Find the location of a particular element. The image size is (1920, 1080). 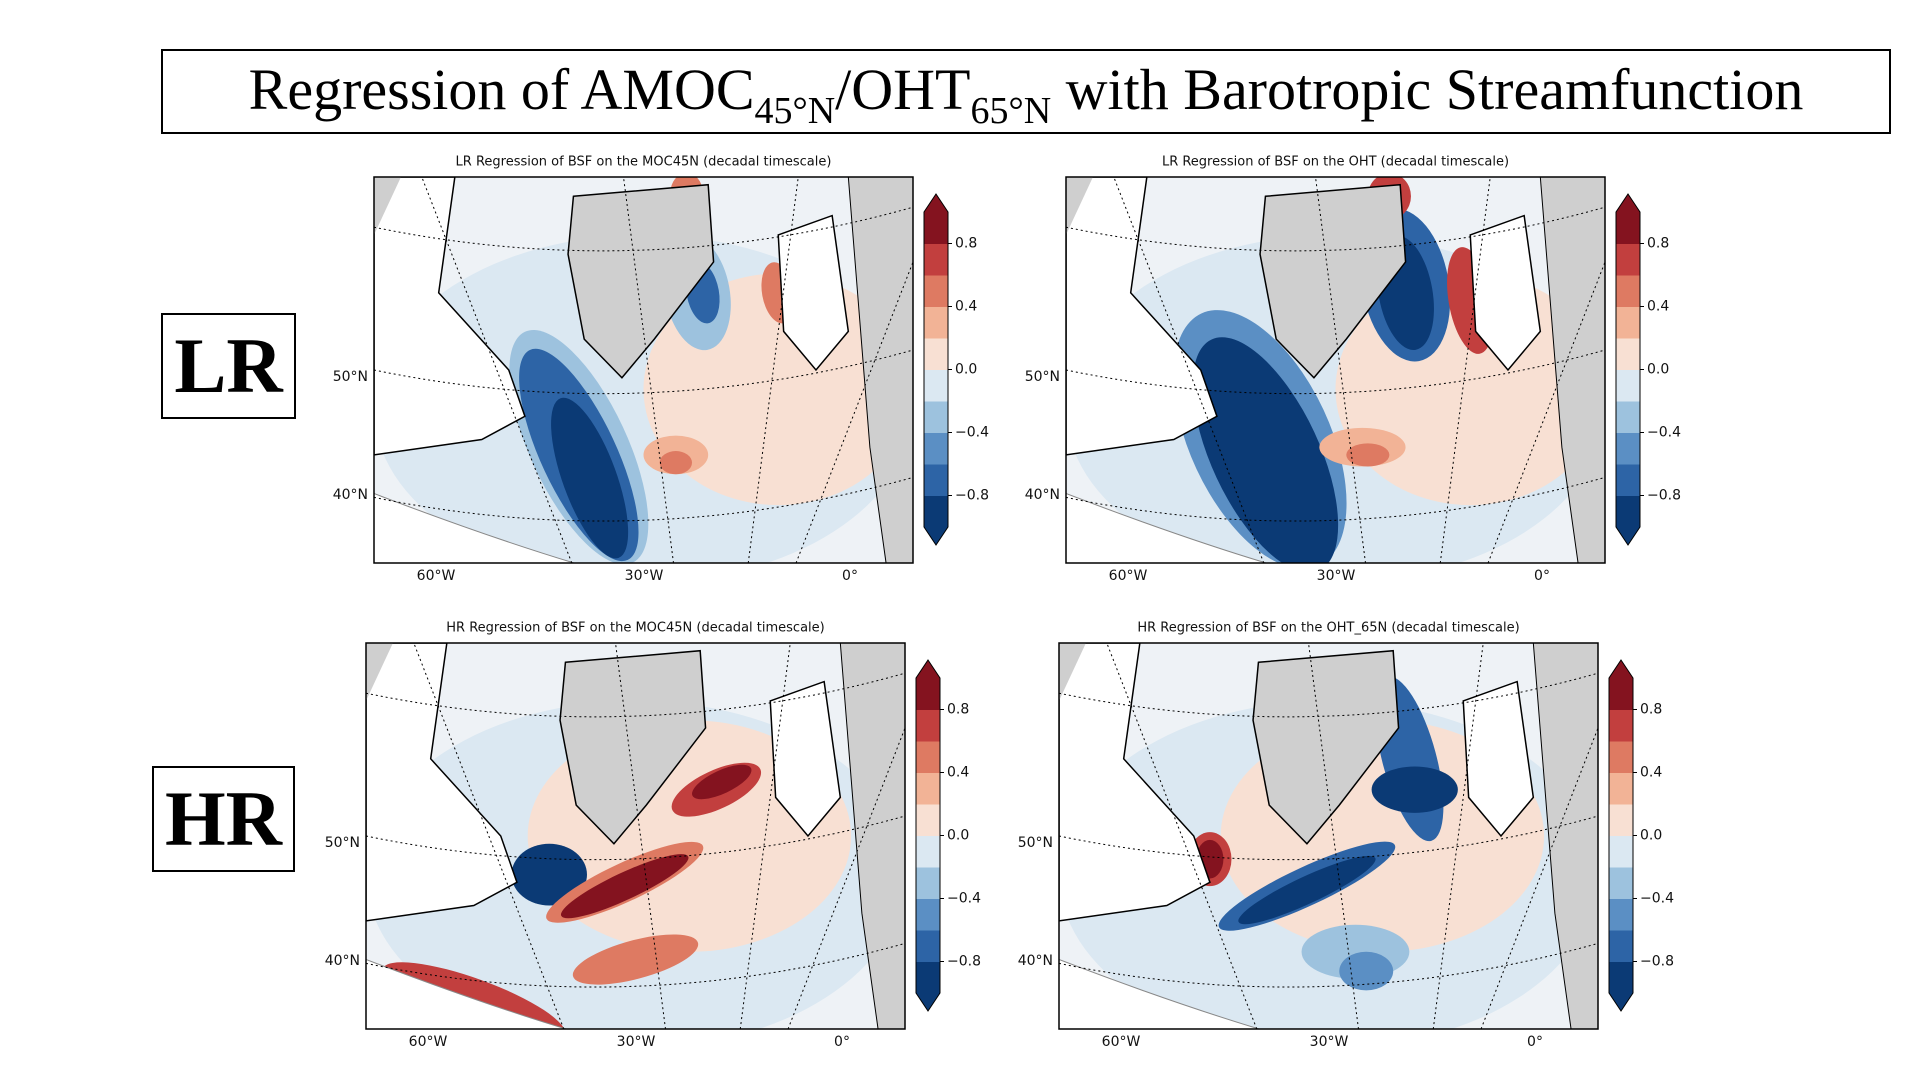

title-subscript: 45°N is located at coordinates (795, 111).